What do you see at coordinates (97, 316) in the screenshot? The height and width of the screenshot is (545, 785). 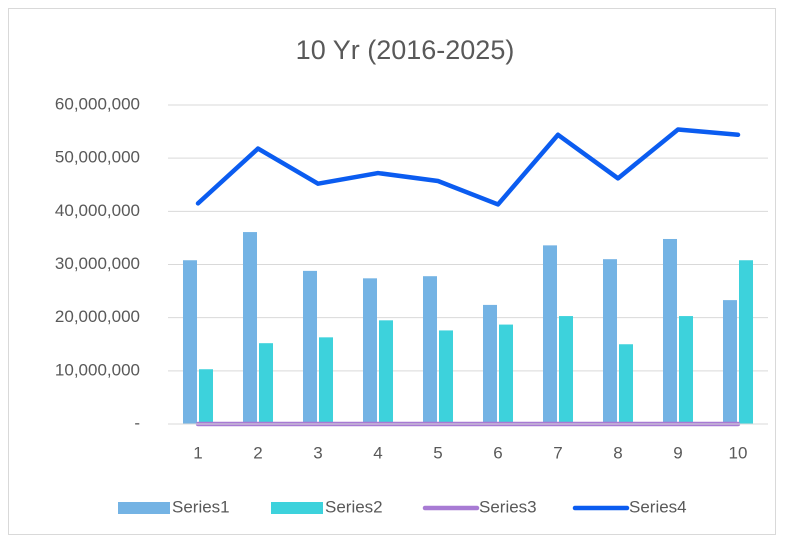 I see `y-tick-label: 20,000,000` at bounding box center [97, 316].